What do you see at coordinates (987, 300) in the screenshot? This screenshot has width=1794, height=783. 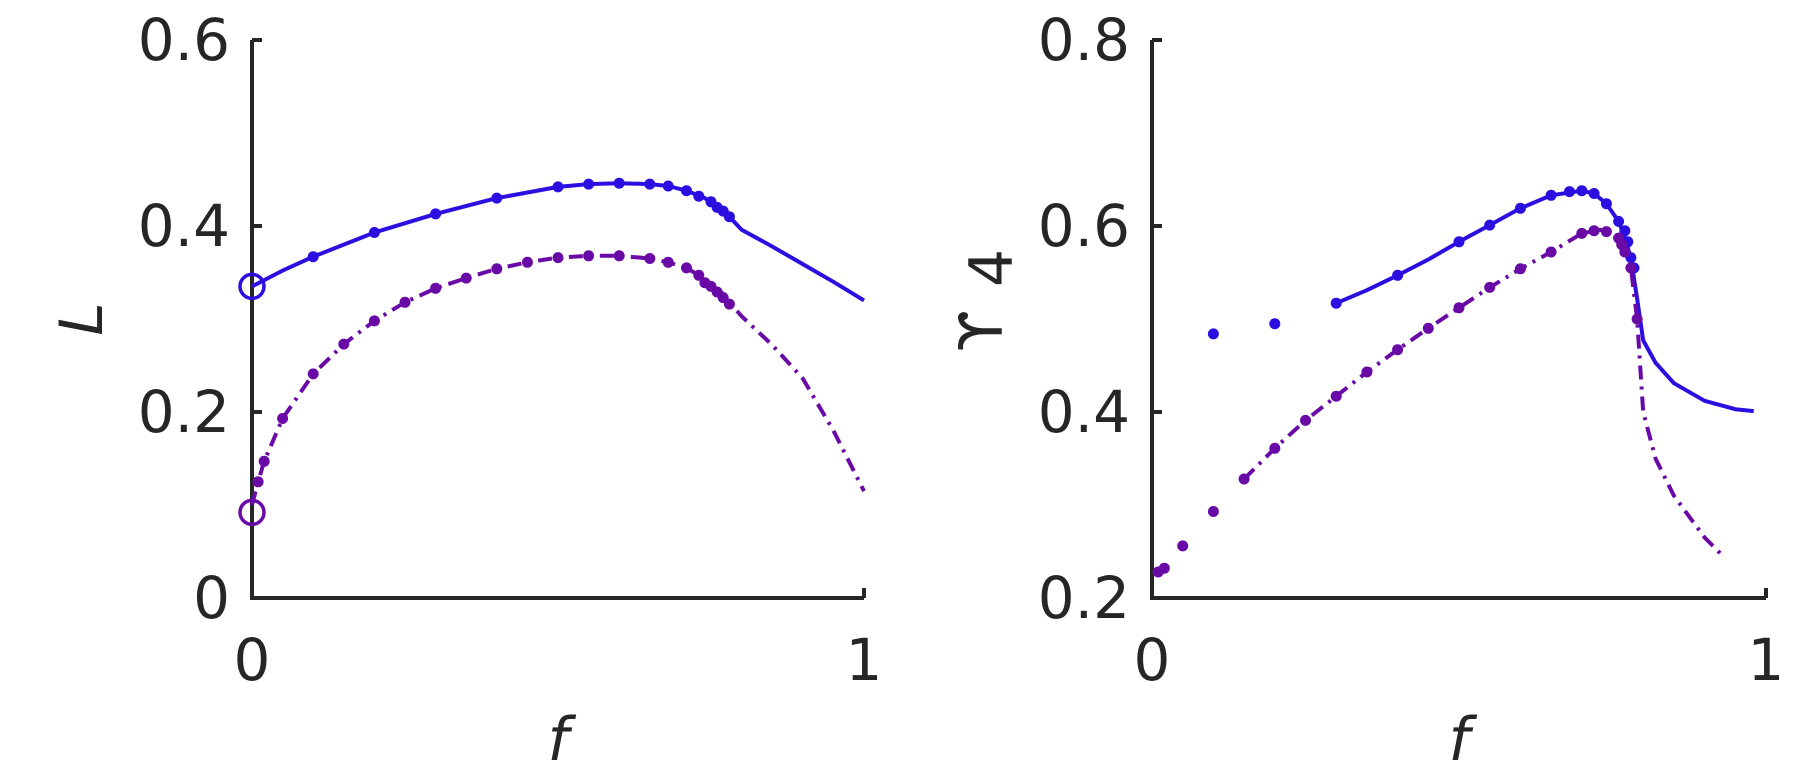 I see `right-y-axis-label: ϒ 4` at bounding box center [987, 300].